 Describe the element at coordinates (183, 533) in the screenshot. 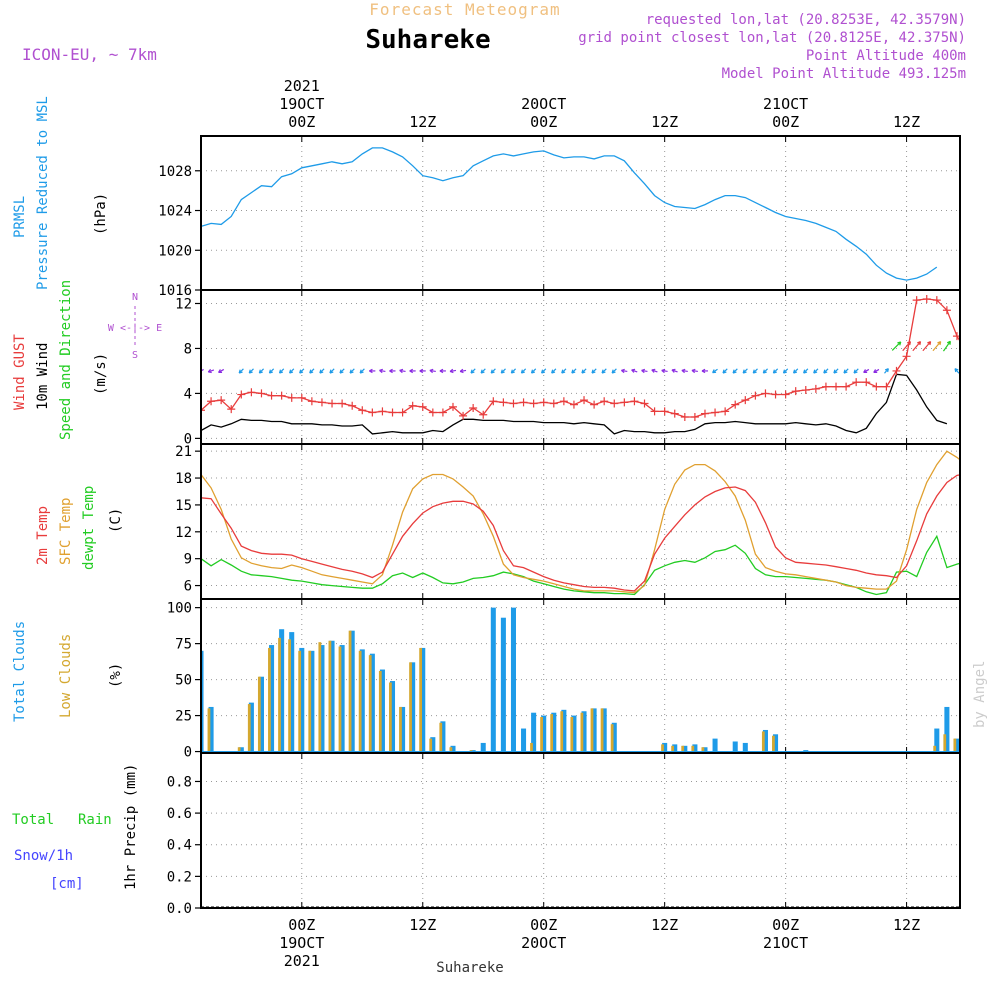

I see `temperature-ytick-label: 12` at that location.